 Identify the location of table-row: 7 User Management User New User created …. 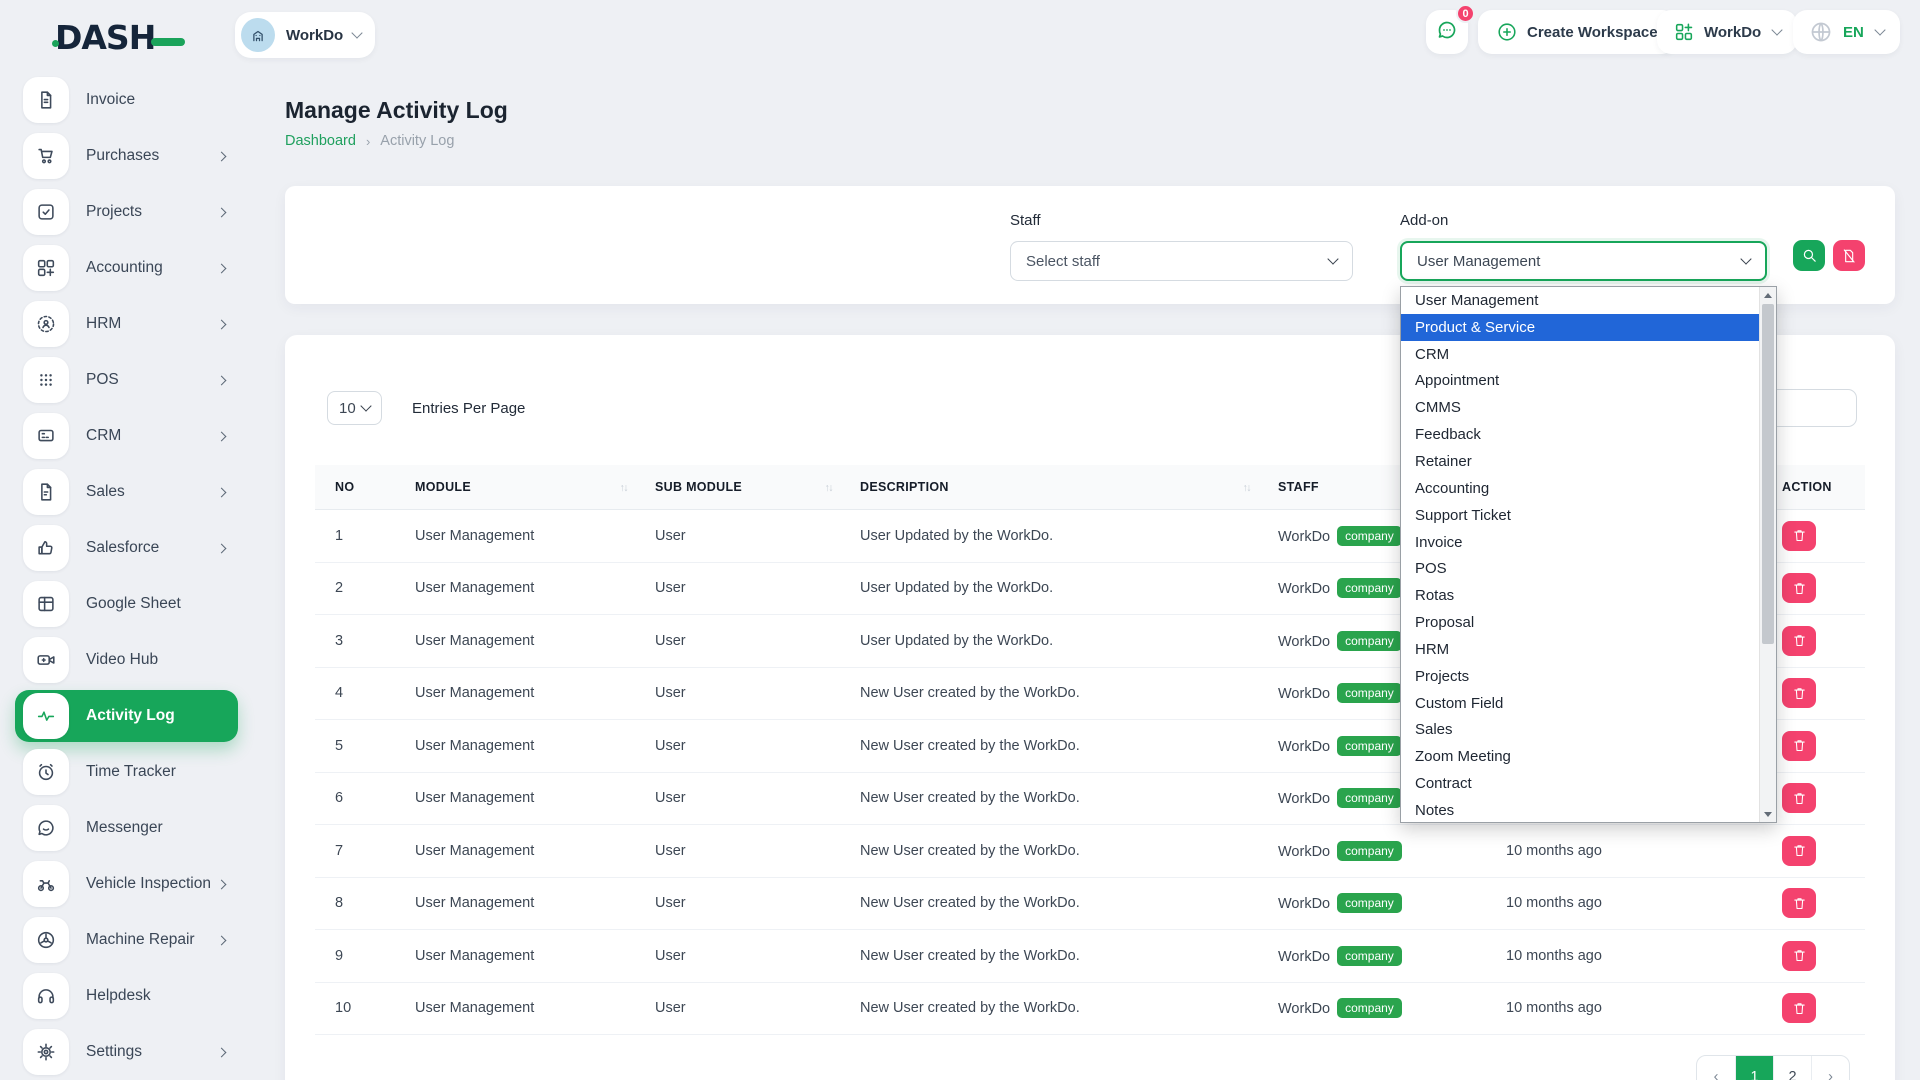
(1090, 851).